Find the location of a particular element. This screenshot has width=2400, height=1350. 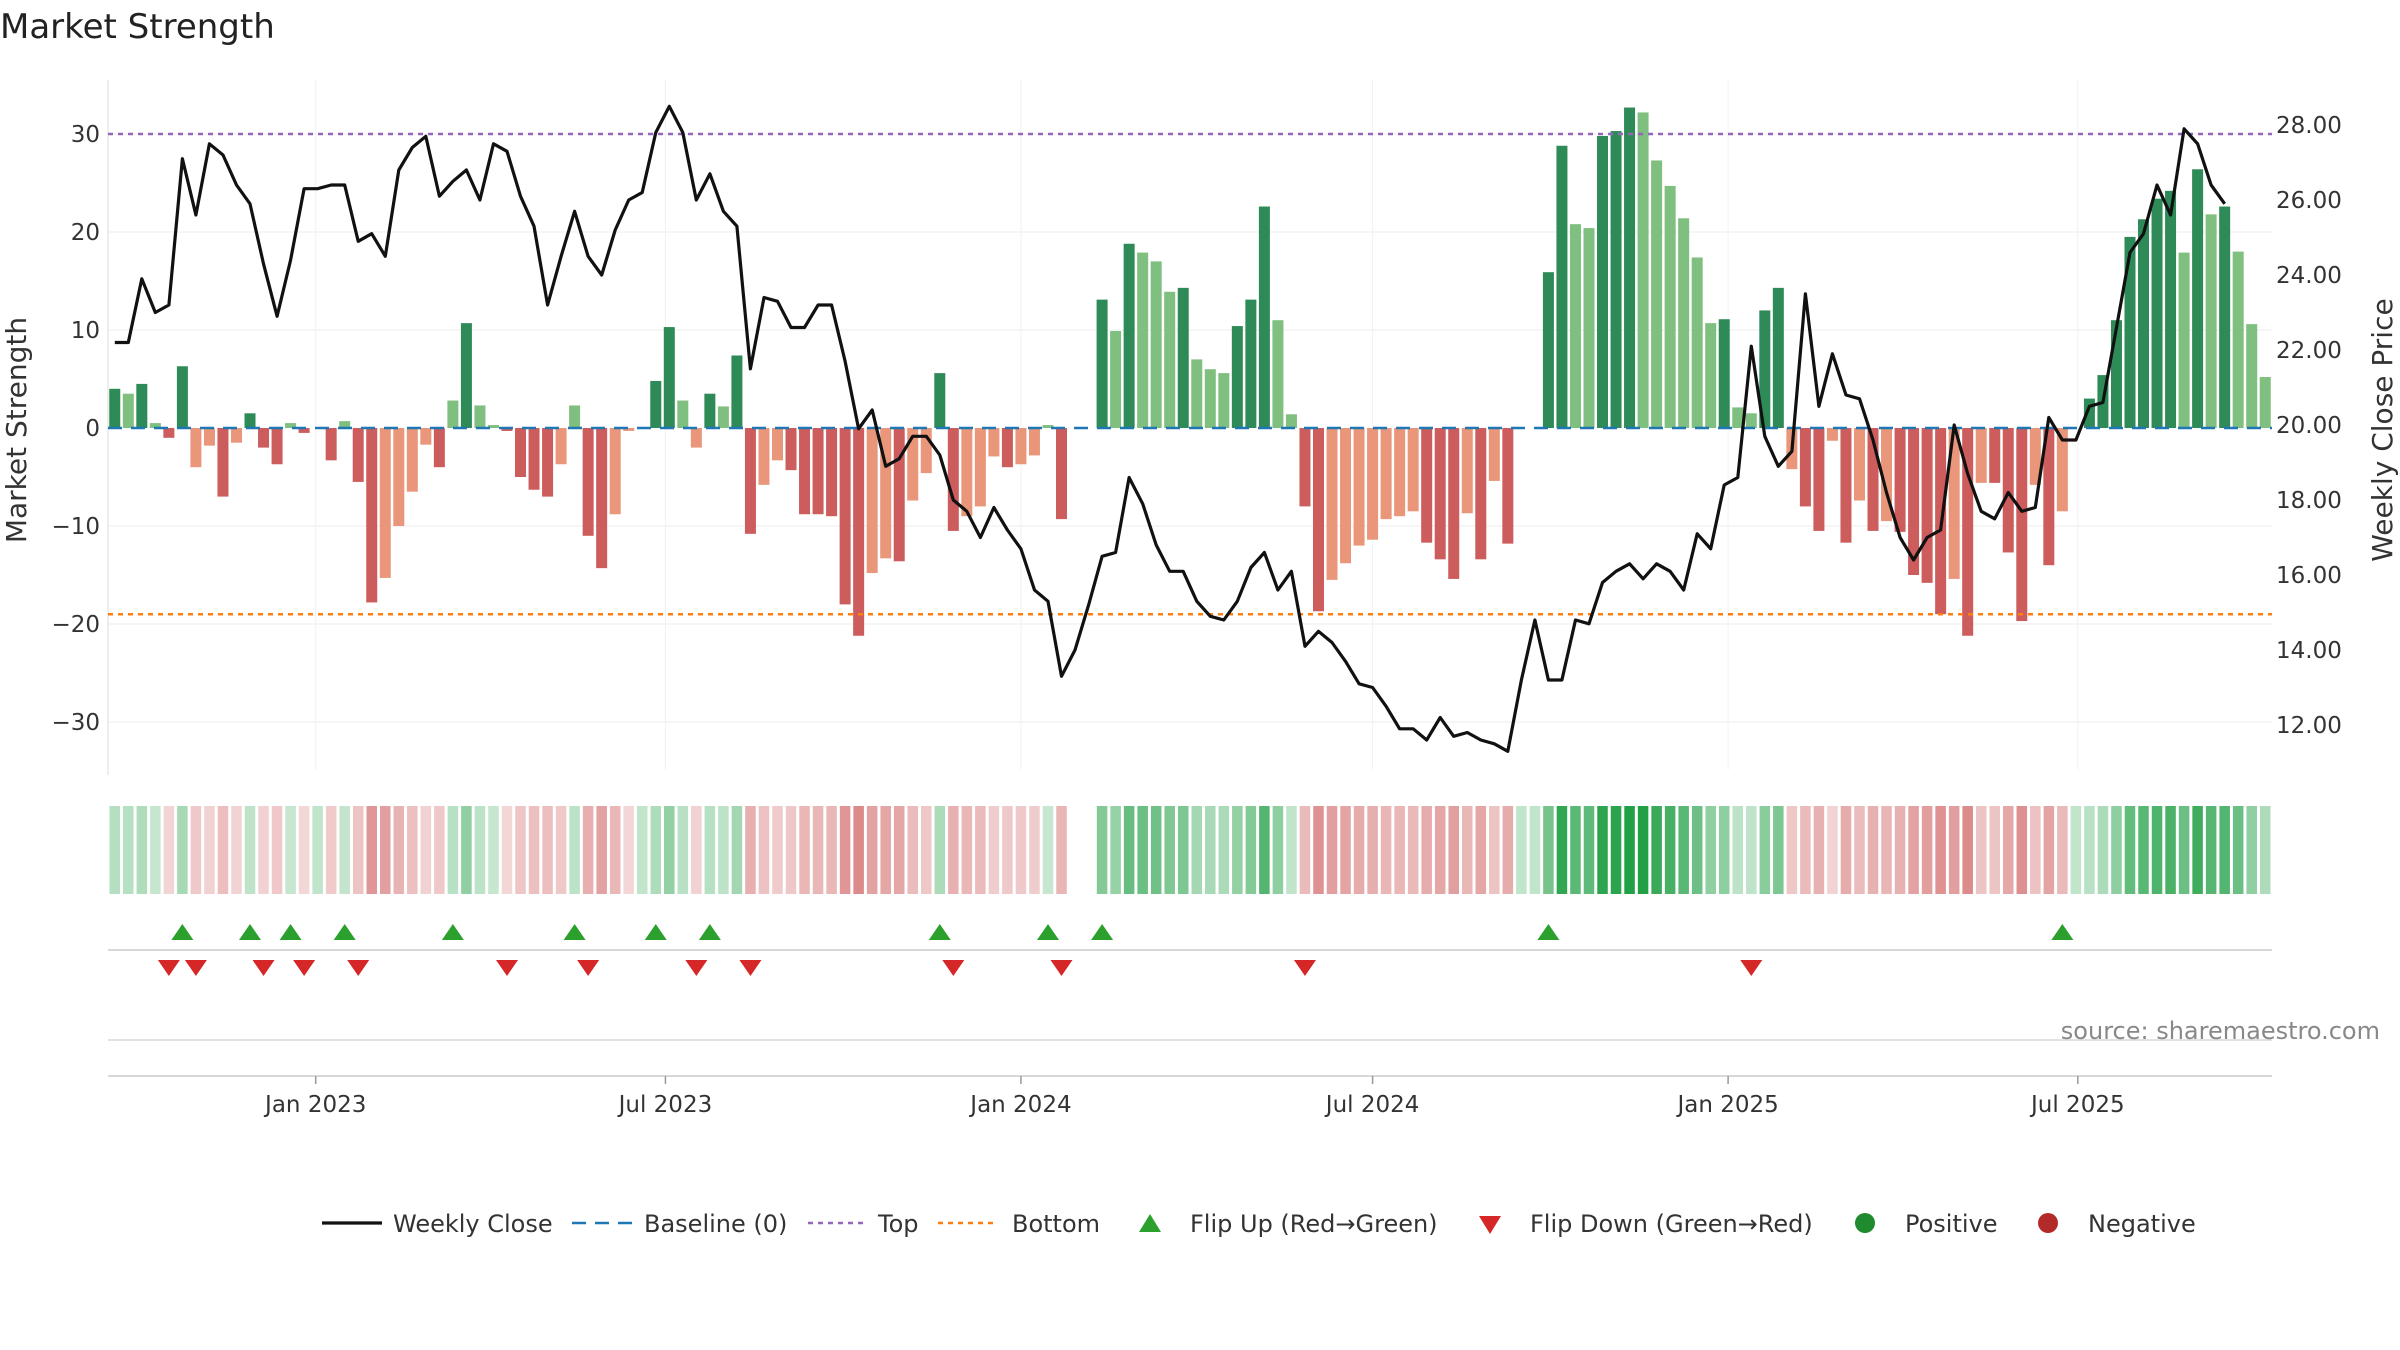

legend-label: Bottom is located at coordinates (1056, 1224).